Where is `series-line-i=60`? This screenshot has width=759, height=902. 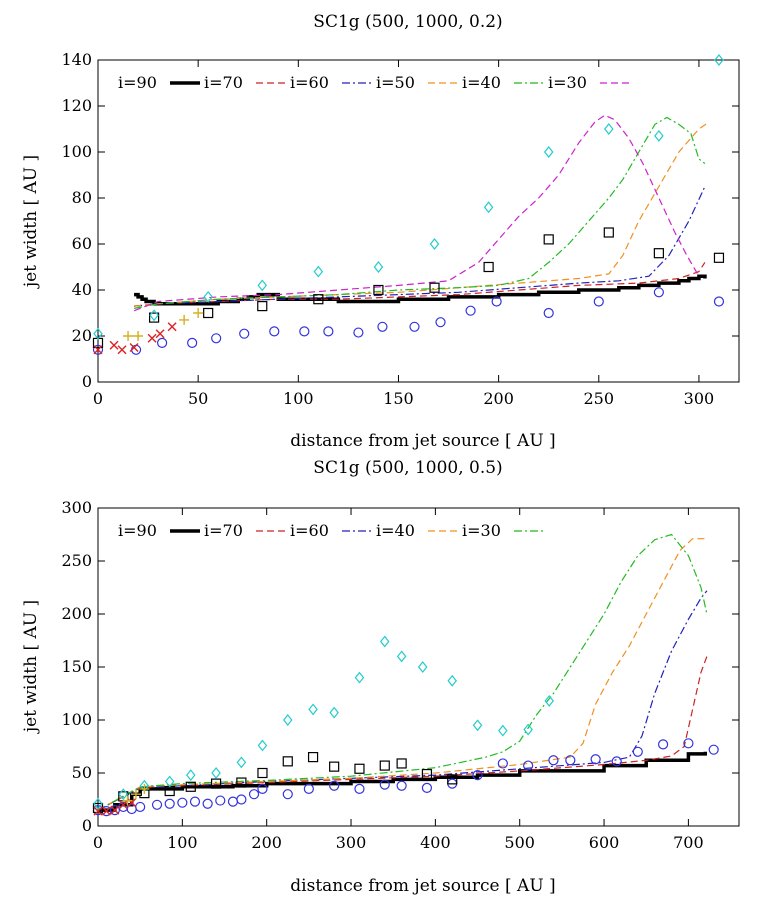 series-line-i=60 is located at coordinates (420, 246).